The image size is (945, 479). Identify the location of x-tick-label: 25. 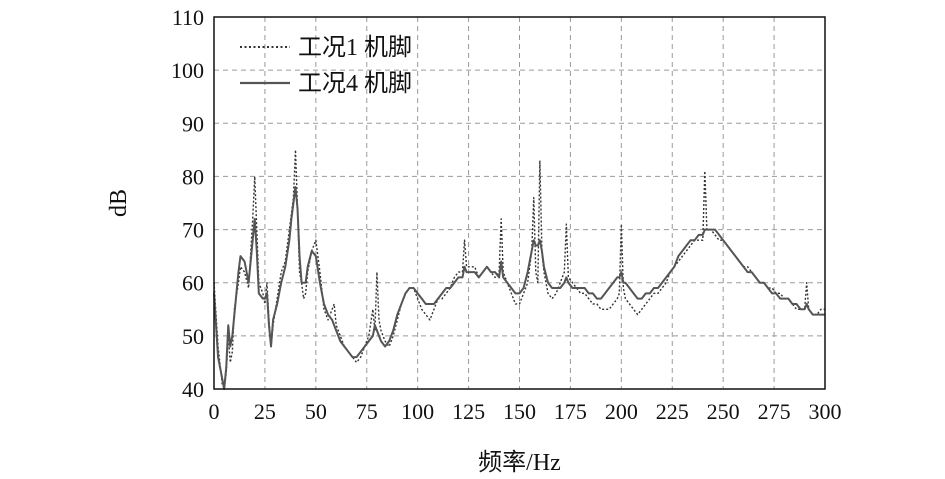
(265, 411).